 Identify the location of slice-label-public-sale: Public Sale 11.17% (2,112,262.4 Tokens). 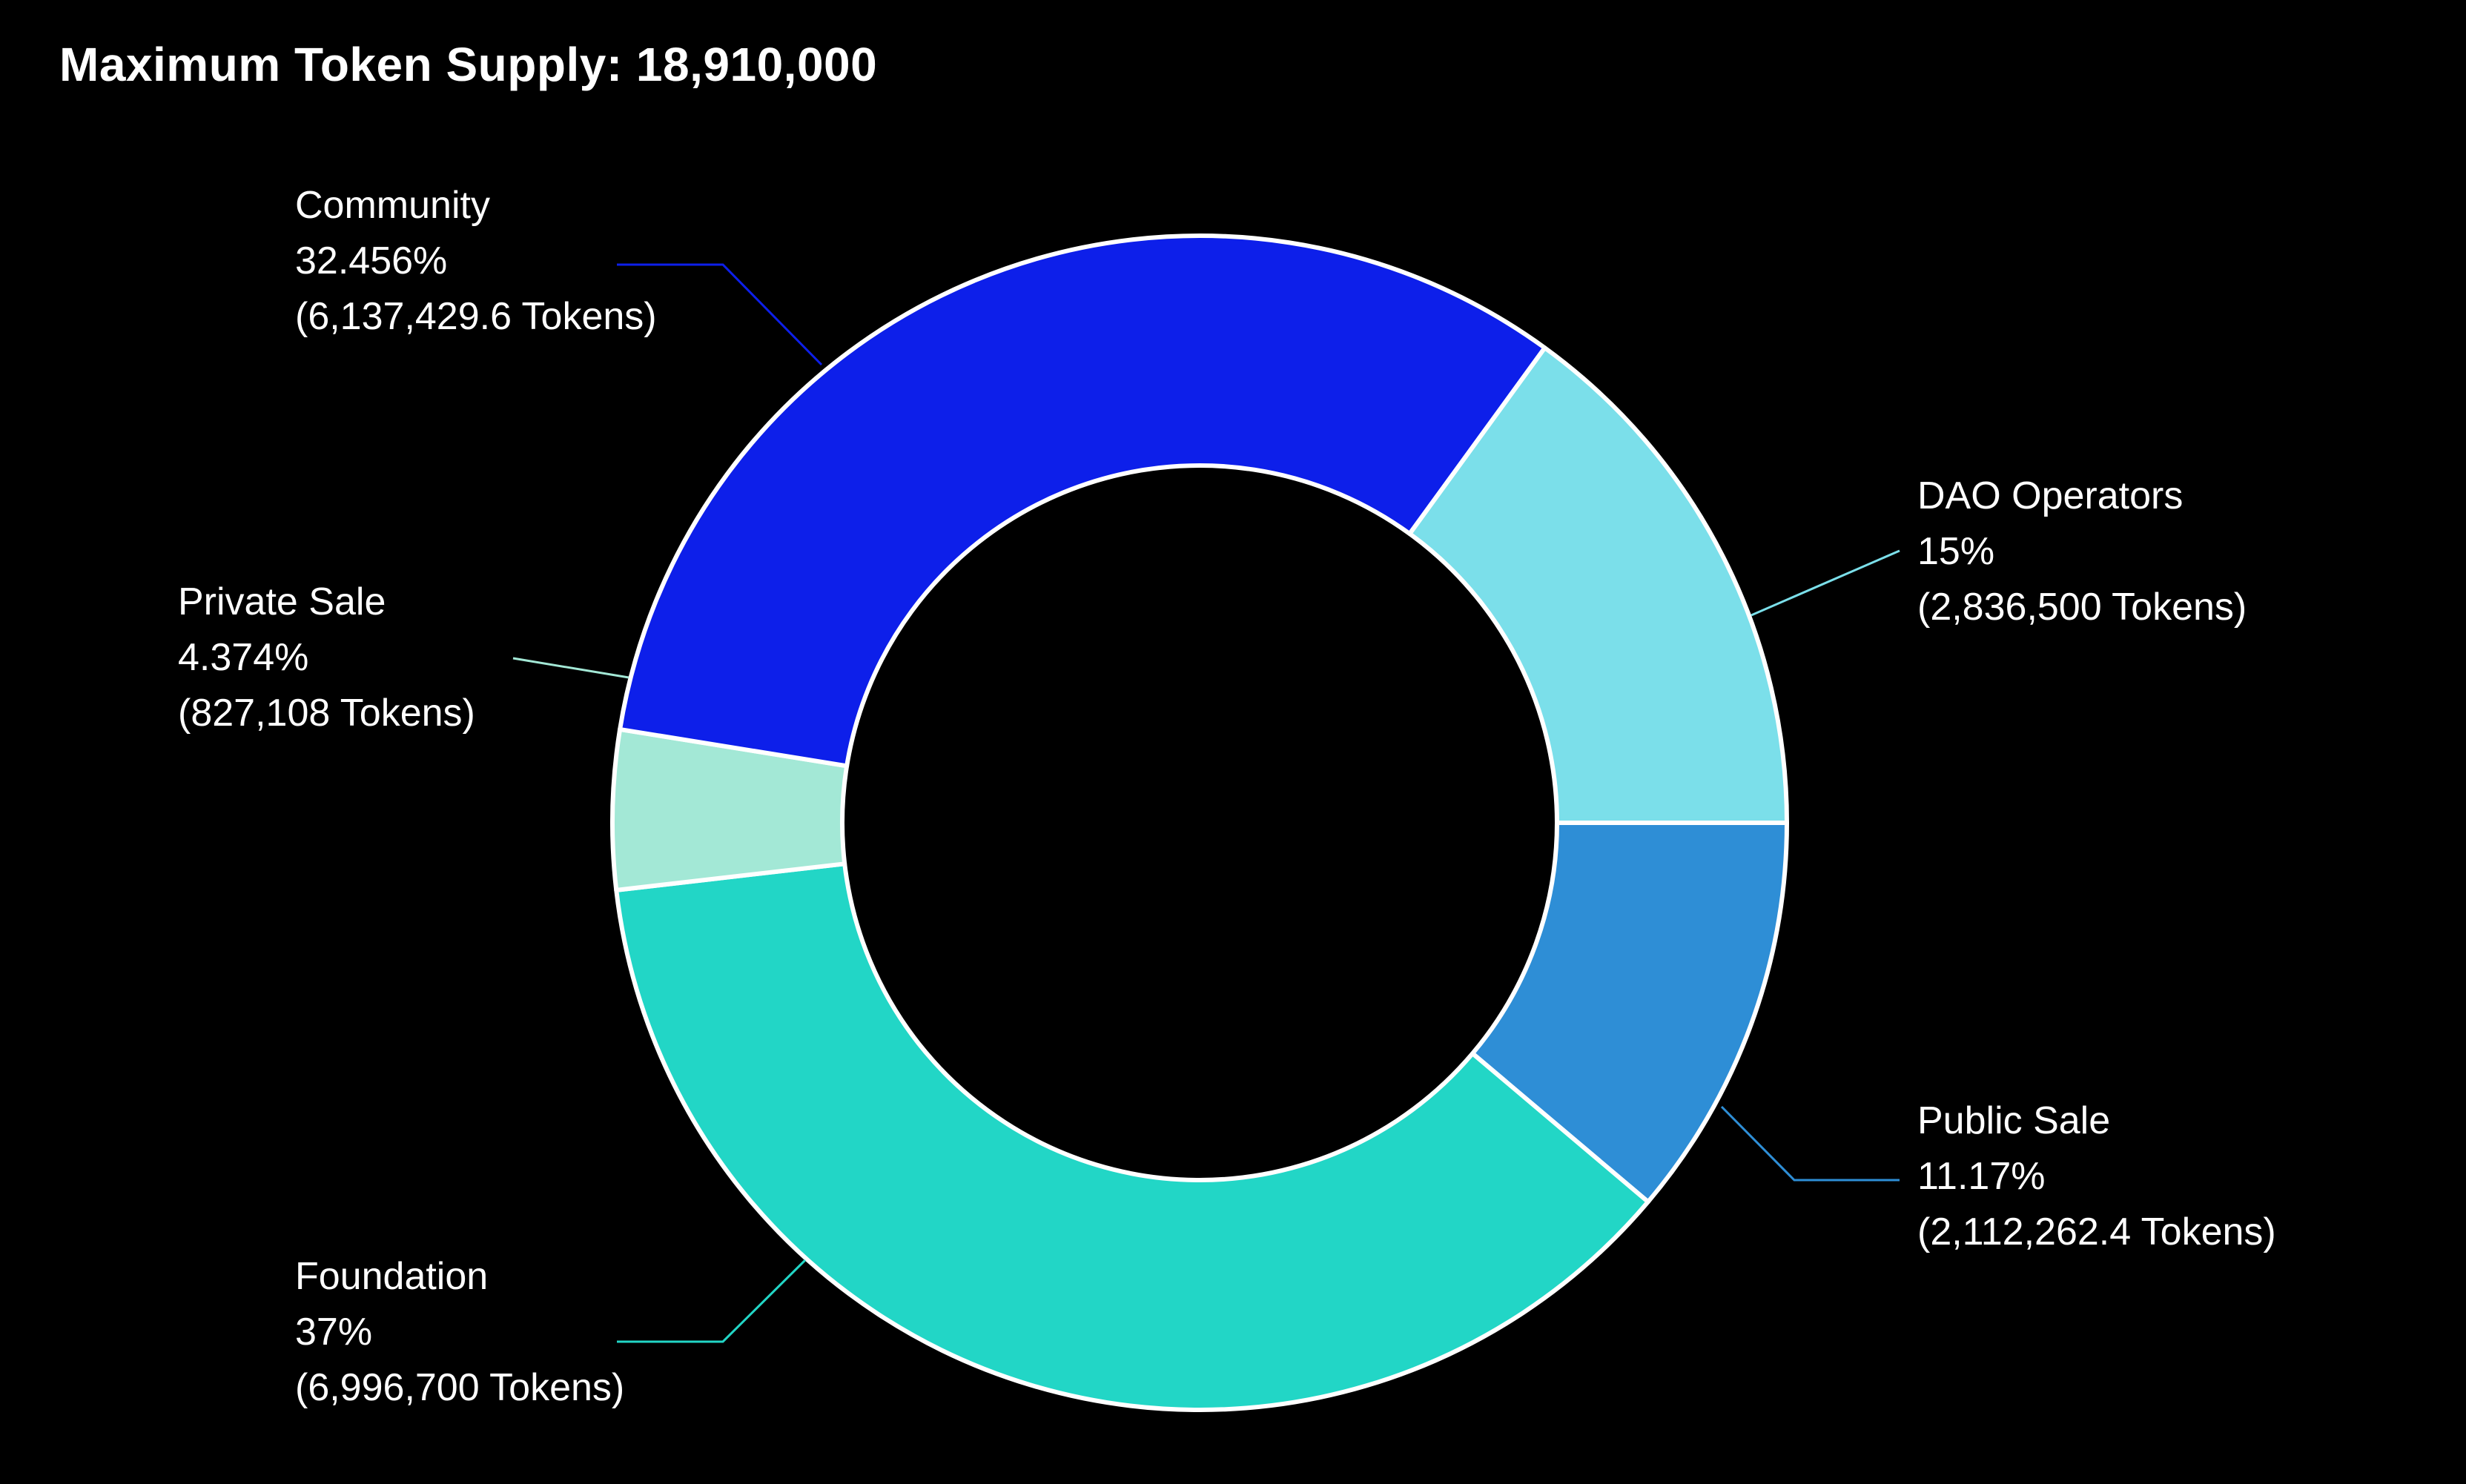
(2096, 1176).